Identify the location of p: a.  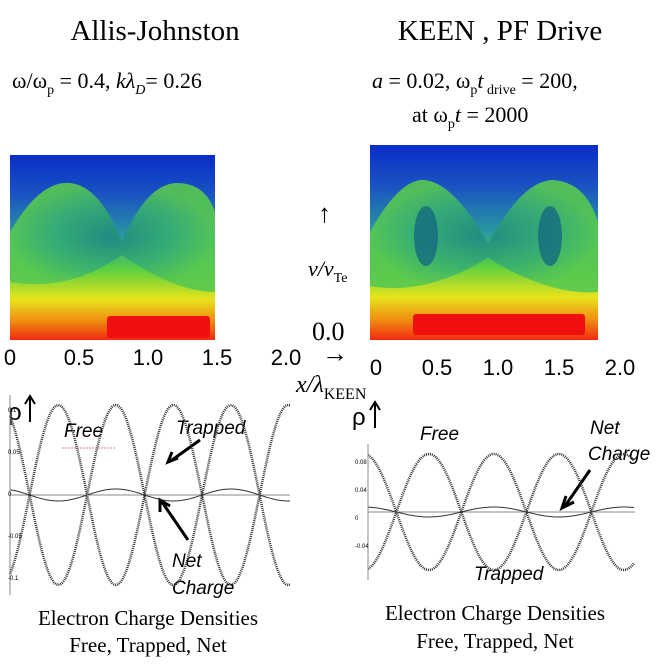
(377, 80).